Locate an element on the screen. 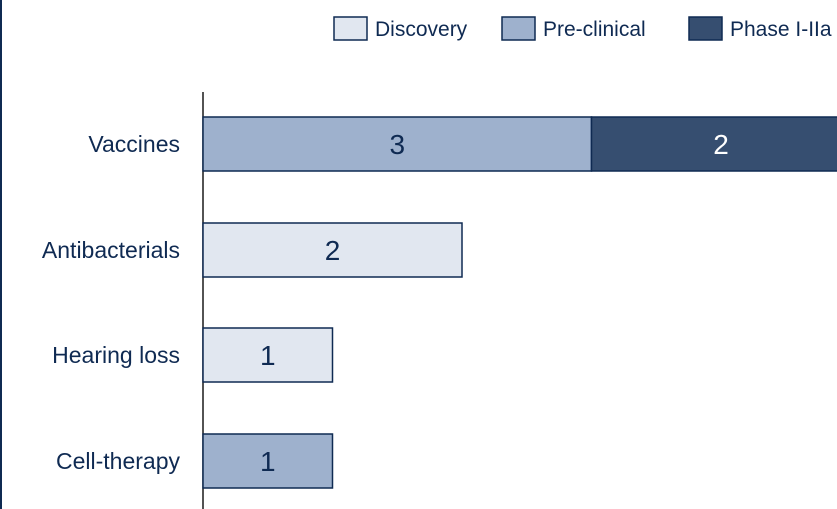  legend: Discovery Pre-clinical Phase I-IIa is located at coordinates (582, 28).